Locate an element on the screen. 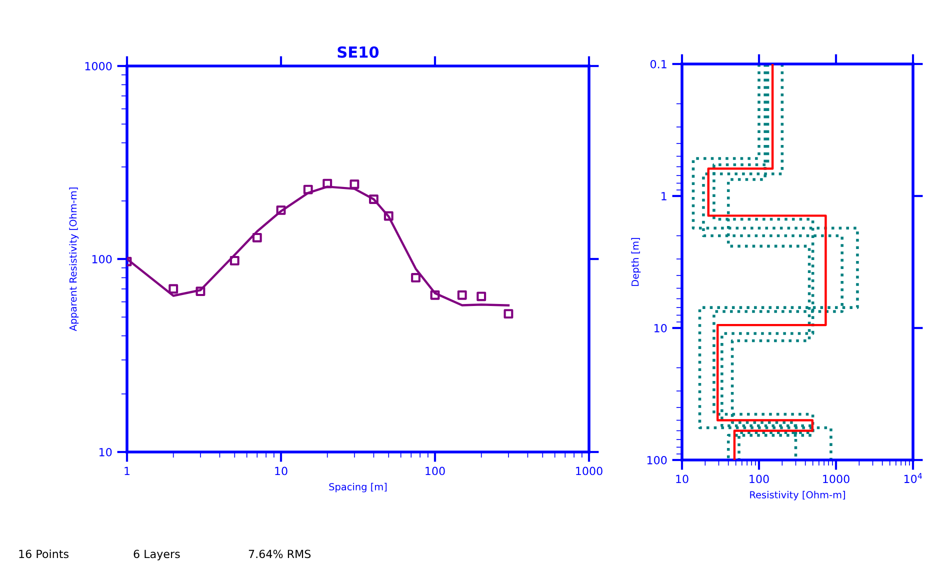 This screenshot has width=931, height=561. y-tick-label: 1 is located at coordinates (664, 196).